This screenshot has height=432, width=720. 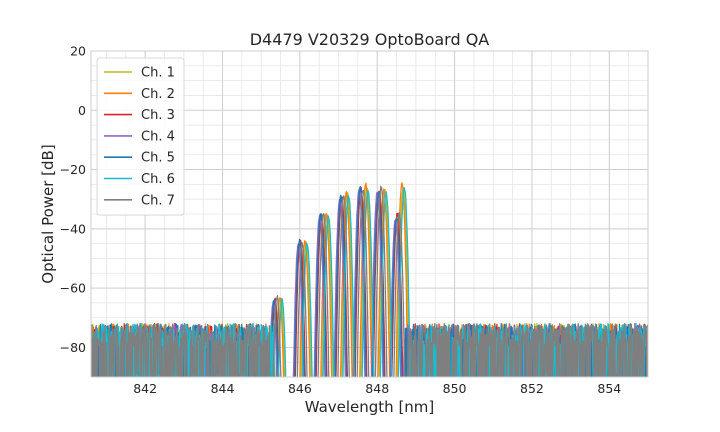 What do you see at coordinates (73, 288) in the screenshot?
I see `y-tick-label: −60` at bounding box center [73, 288].